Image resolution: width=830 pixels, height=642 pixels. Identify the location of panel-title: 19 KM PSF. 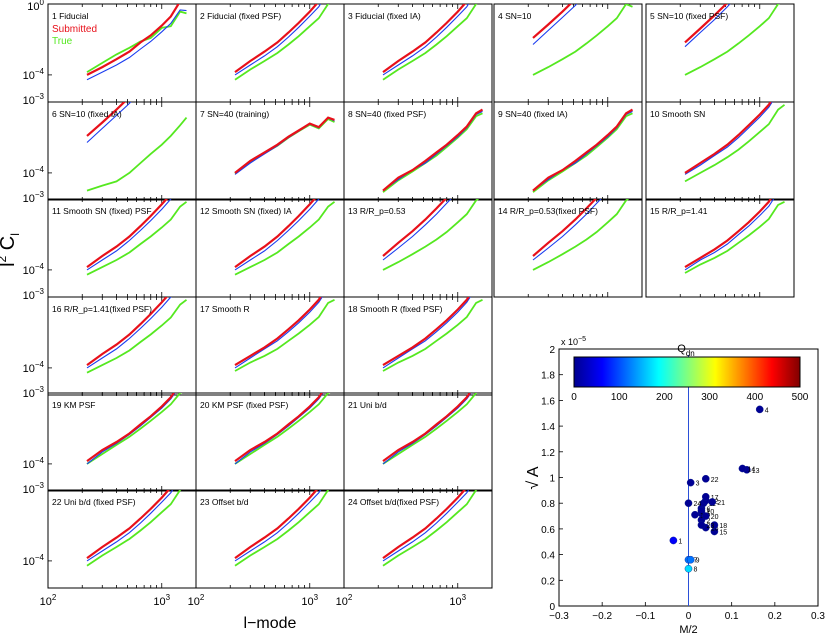
(73, 405).